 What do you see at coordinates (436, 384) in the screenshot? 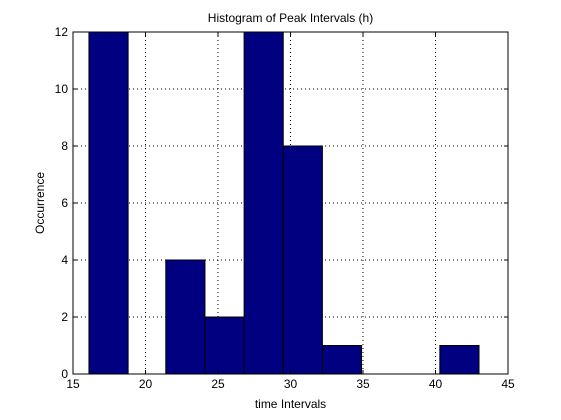
I see `x-tick-label: 40` at bounding box center [436, 384].